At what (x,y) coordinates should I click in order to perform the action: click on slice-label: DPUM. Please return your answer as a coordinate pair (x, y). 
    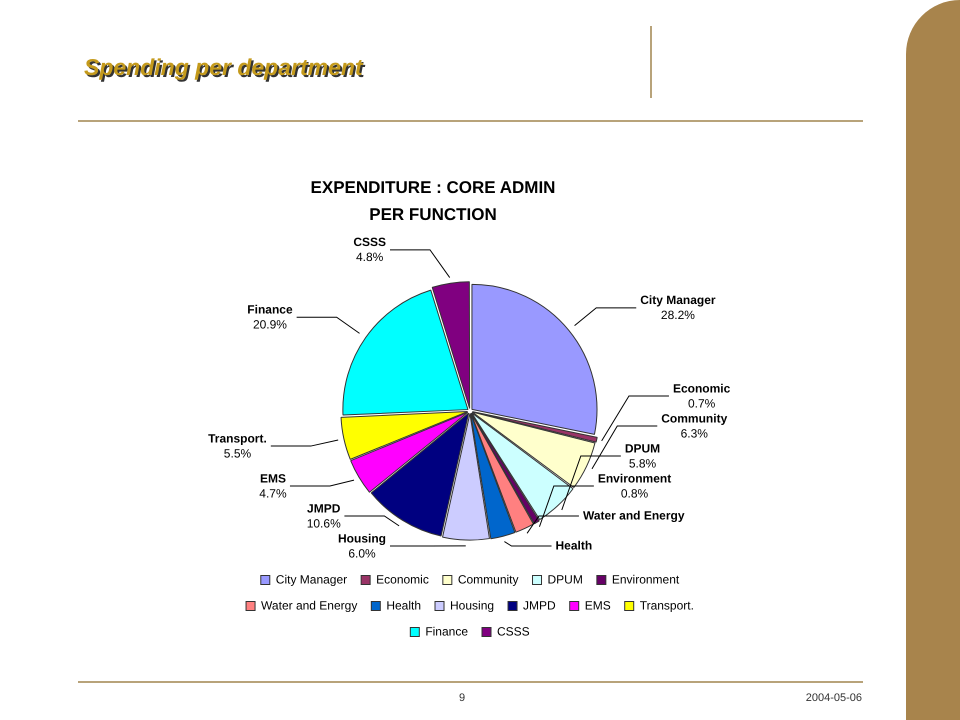
    Looking at the image, I should click on (642, 448).